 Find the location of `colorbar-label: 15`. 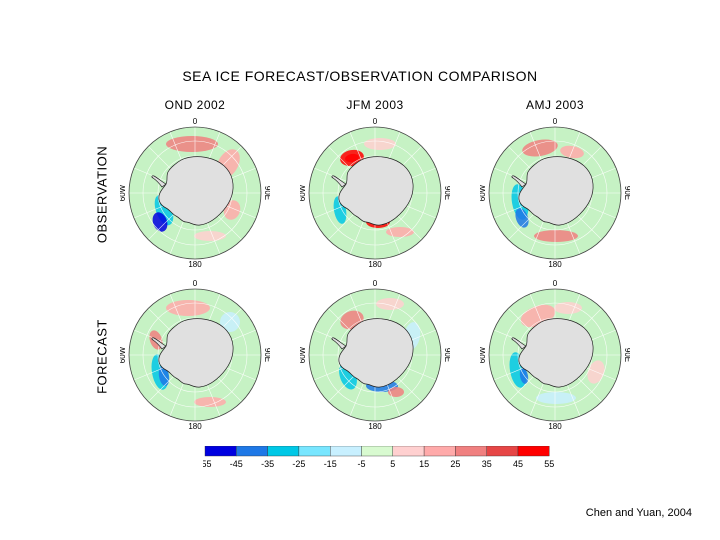

colorbar-label: 15 is located at coordinates (424, 464).